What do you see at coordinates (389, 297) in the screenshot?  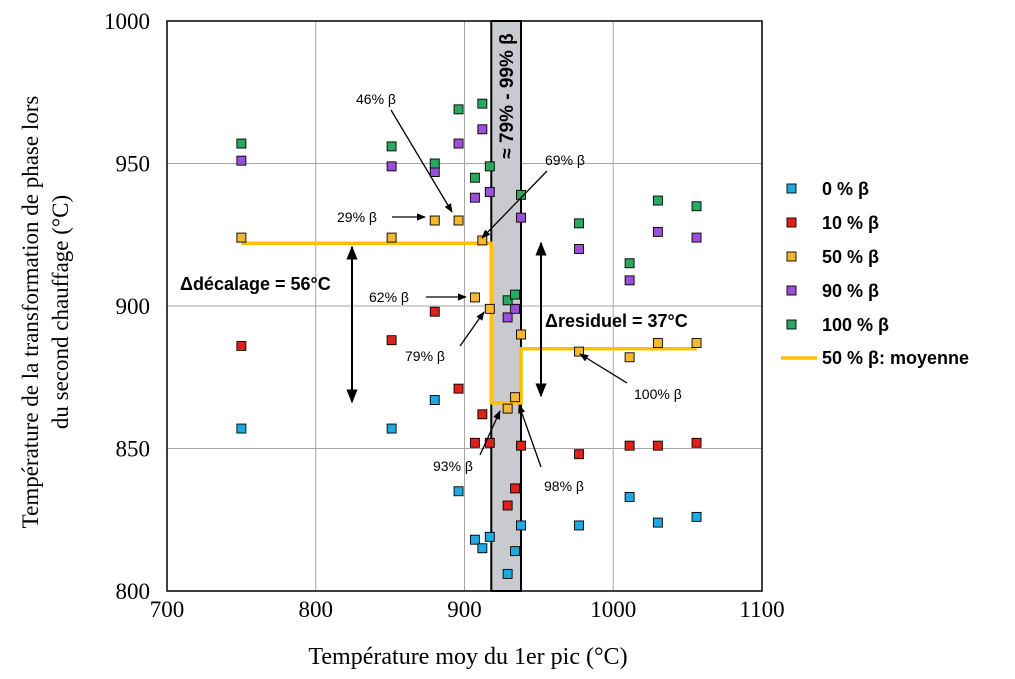 I see `label-62: 62% β` at bounding box center [389, 297].